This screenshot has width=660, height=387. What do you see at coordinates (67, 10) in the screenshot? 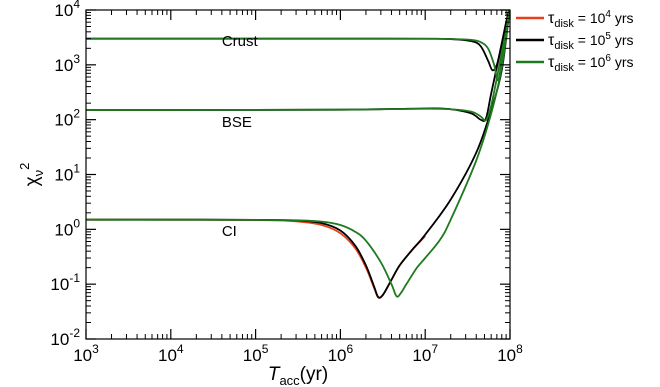
I see `y-tick-label: 10⁴` at bounding box center [67, 10].